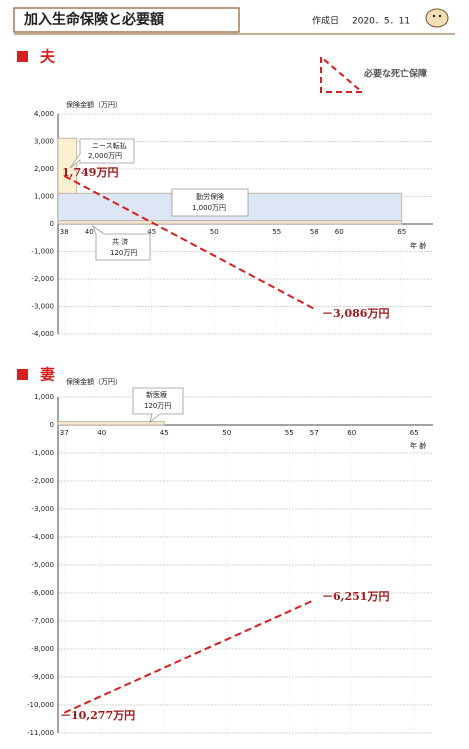 This screenshot has width=469, height=749. I want to click on page-title: 加入生命保険と必要額, so click(93, 19).